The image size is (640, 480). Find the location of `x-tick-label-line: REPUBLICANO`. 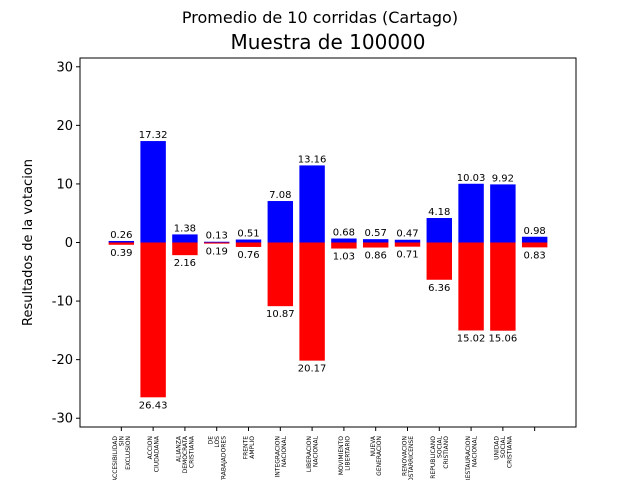

x-tick-label-line: REPUBLICANO is located at coordinates (433, 457).